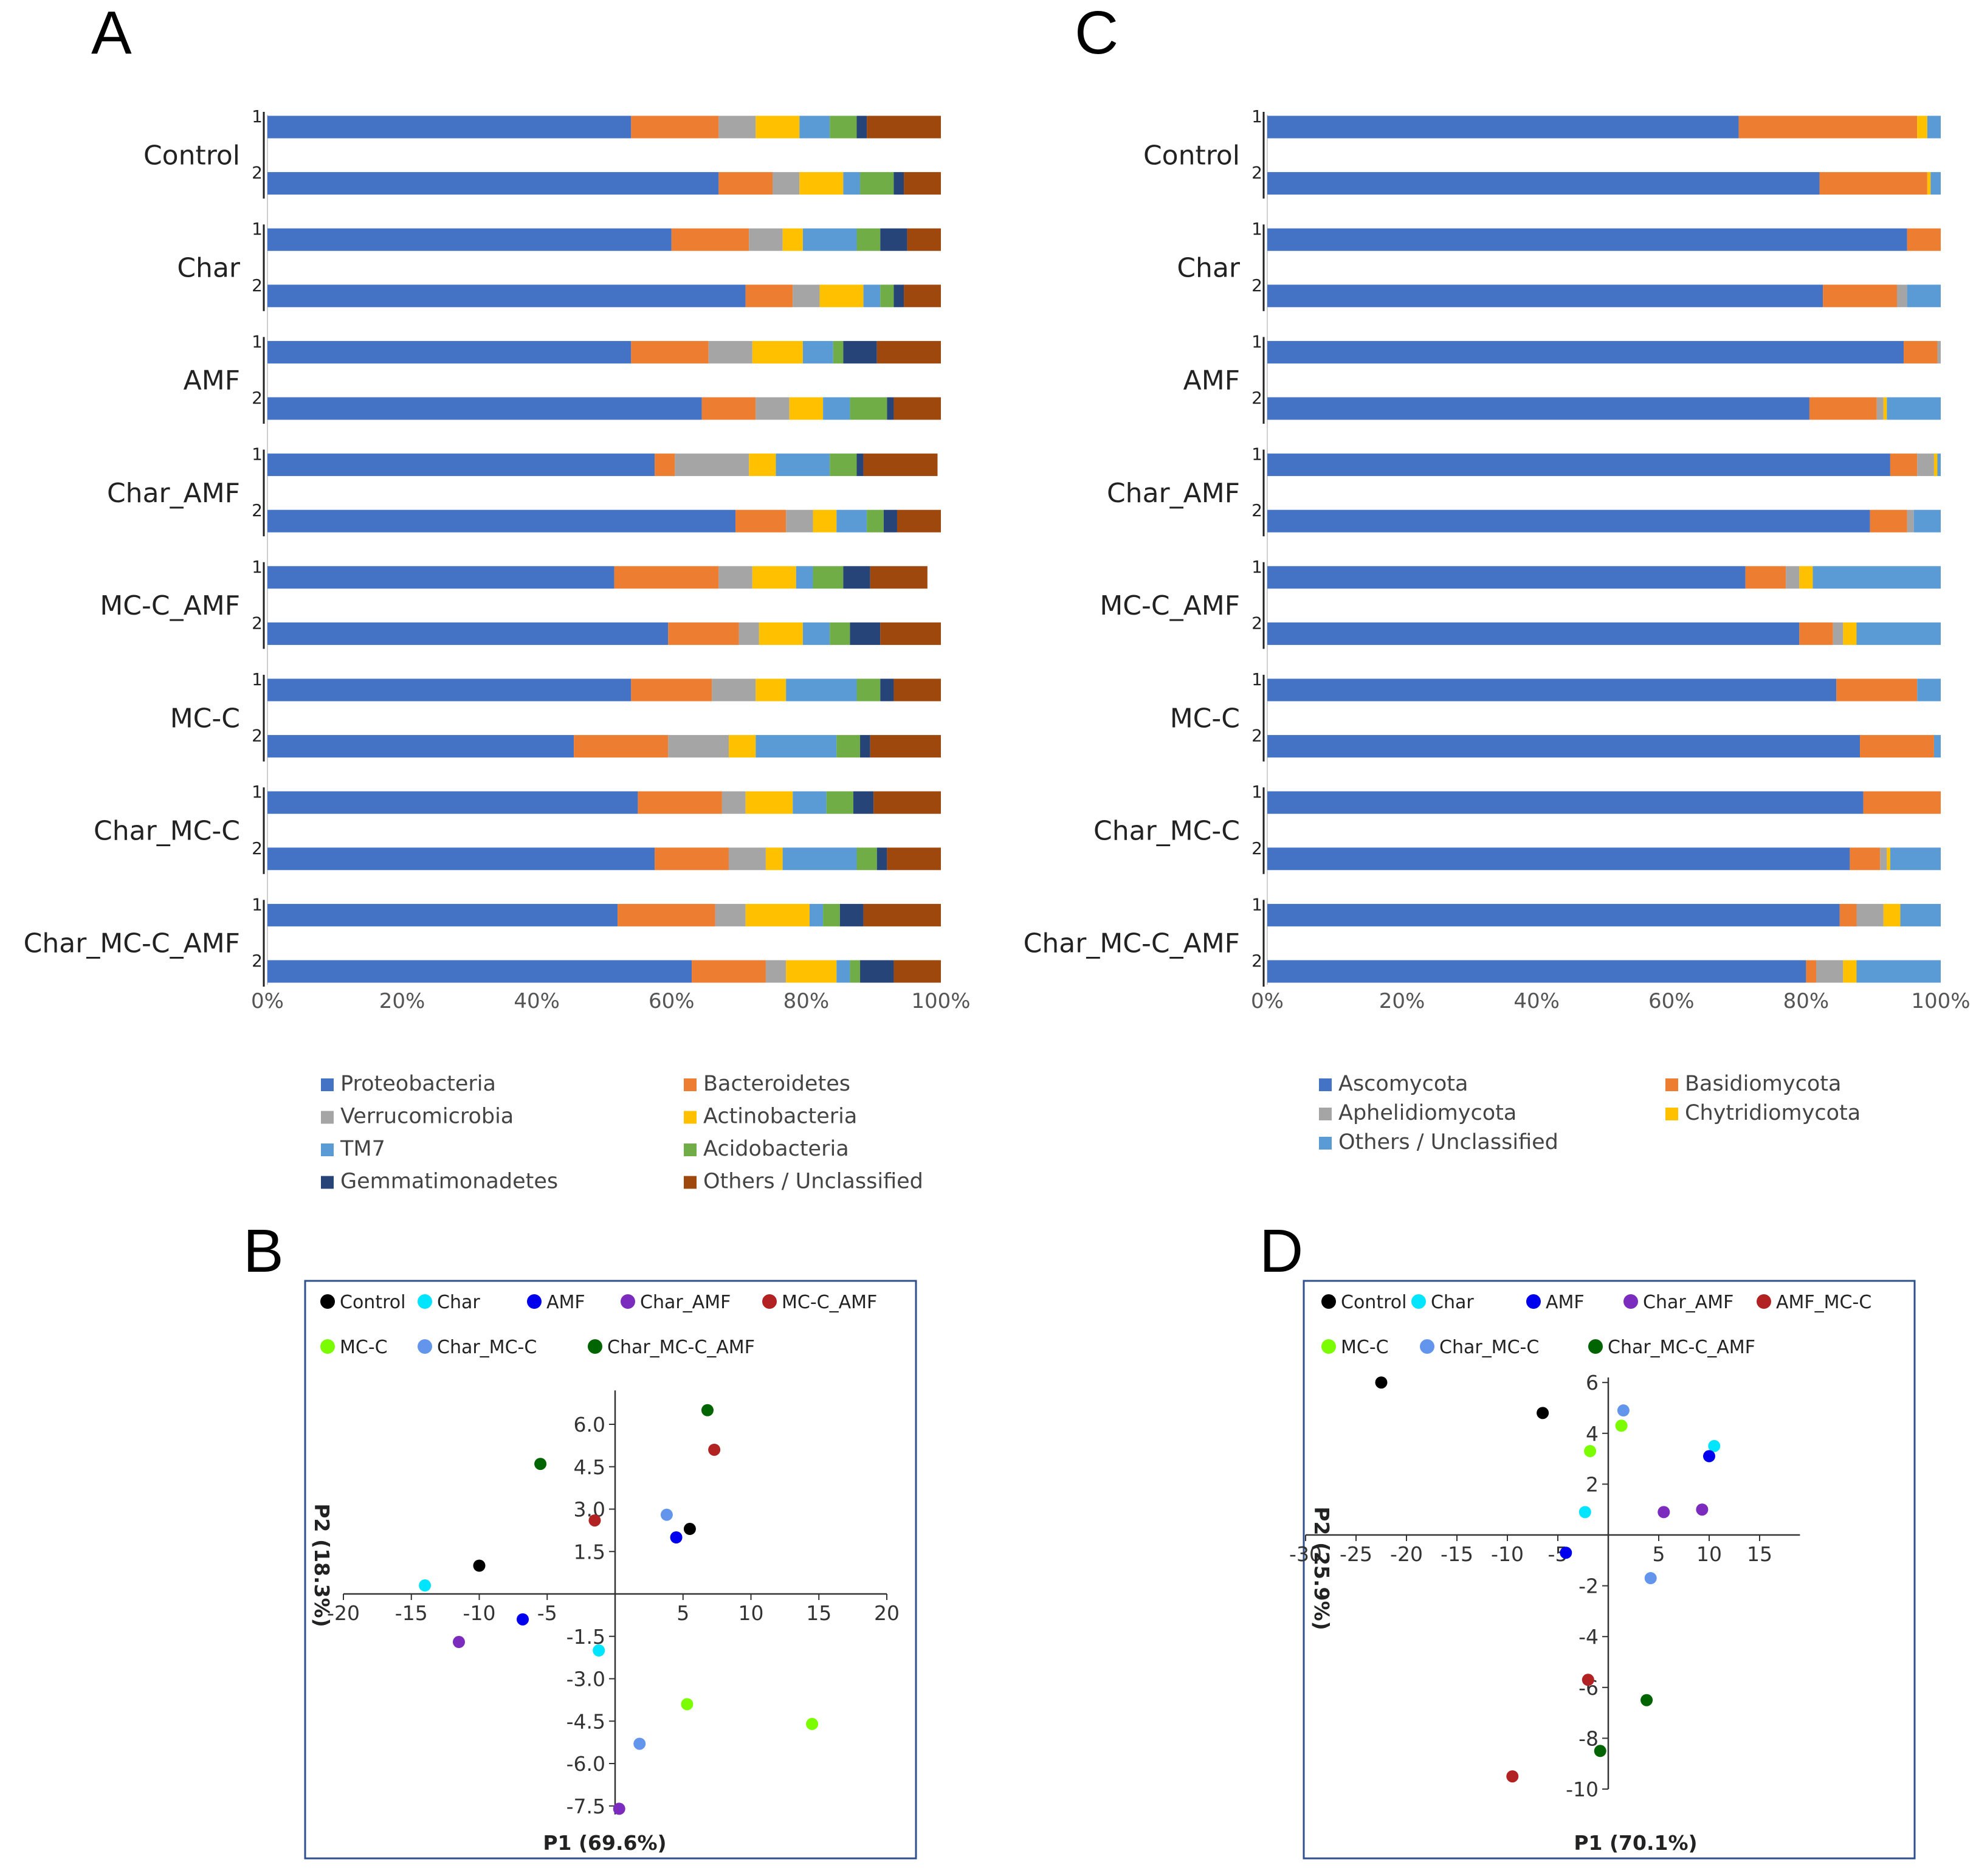 The height and width of the screenshot is (1876, 1976). I want to click on panel-d-legend-marker-mc-c, so click(1328, 1346).